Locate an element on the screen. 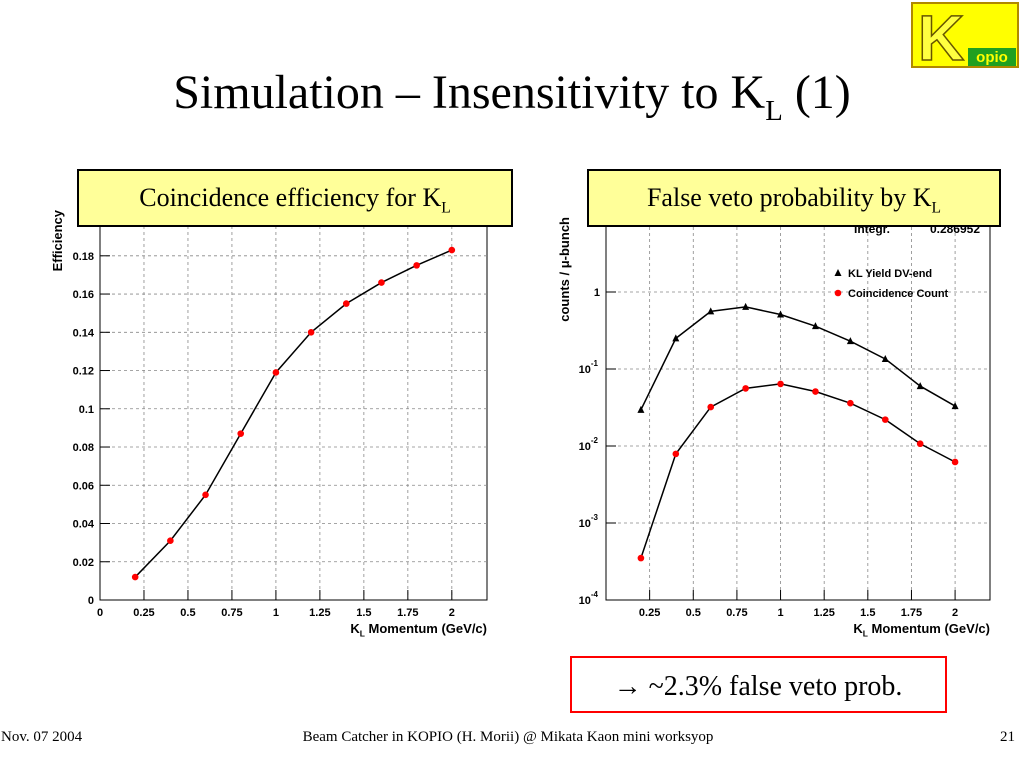  callout-text: → ~2.3% false veto prob. is located at coordinates (758, 686).